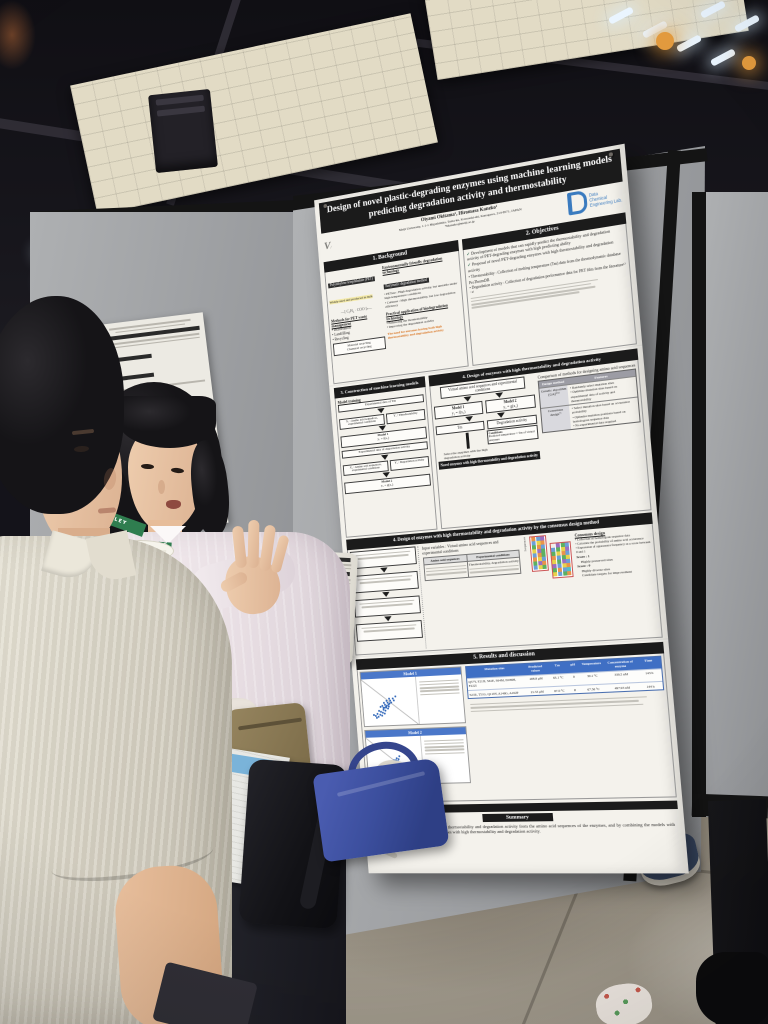 The image size is (768, 1024). What do you see at coordinates (650, 685) in the screenshot?
I see `cell-time: 144 h` at bounding box center [650, 685].